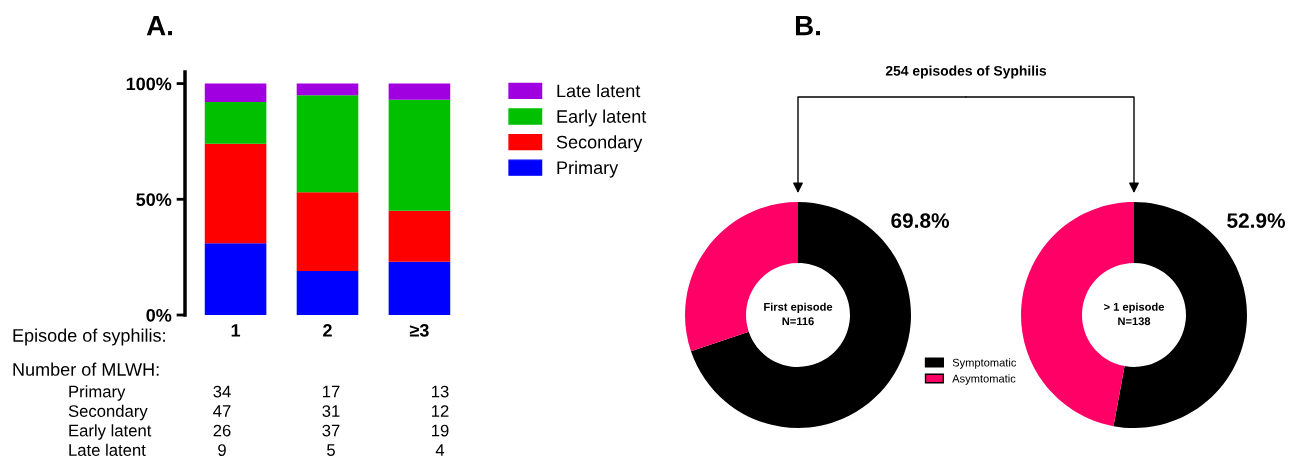 Image resolution: width=1304 pixels, height=462 pixels. Describe the element at coordinates (440, 391) in the screenshot. I see `text: 13` at that location.